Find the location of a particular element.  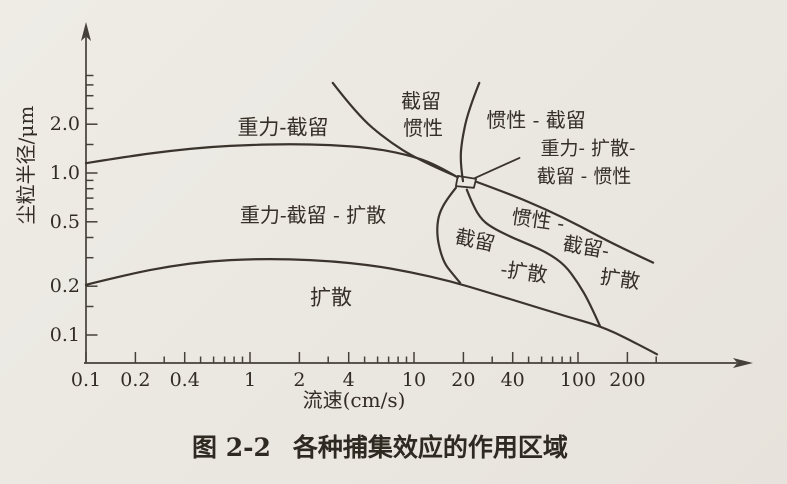

region-label-interception-diffusion-part2: -扩散 is located at coordinates (524, 272).